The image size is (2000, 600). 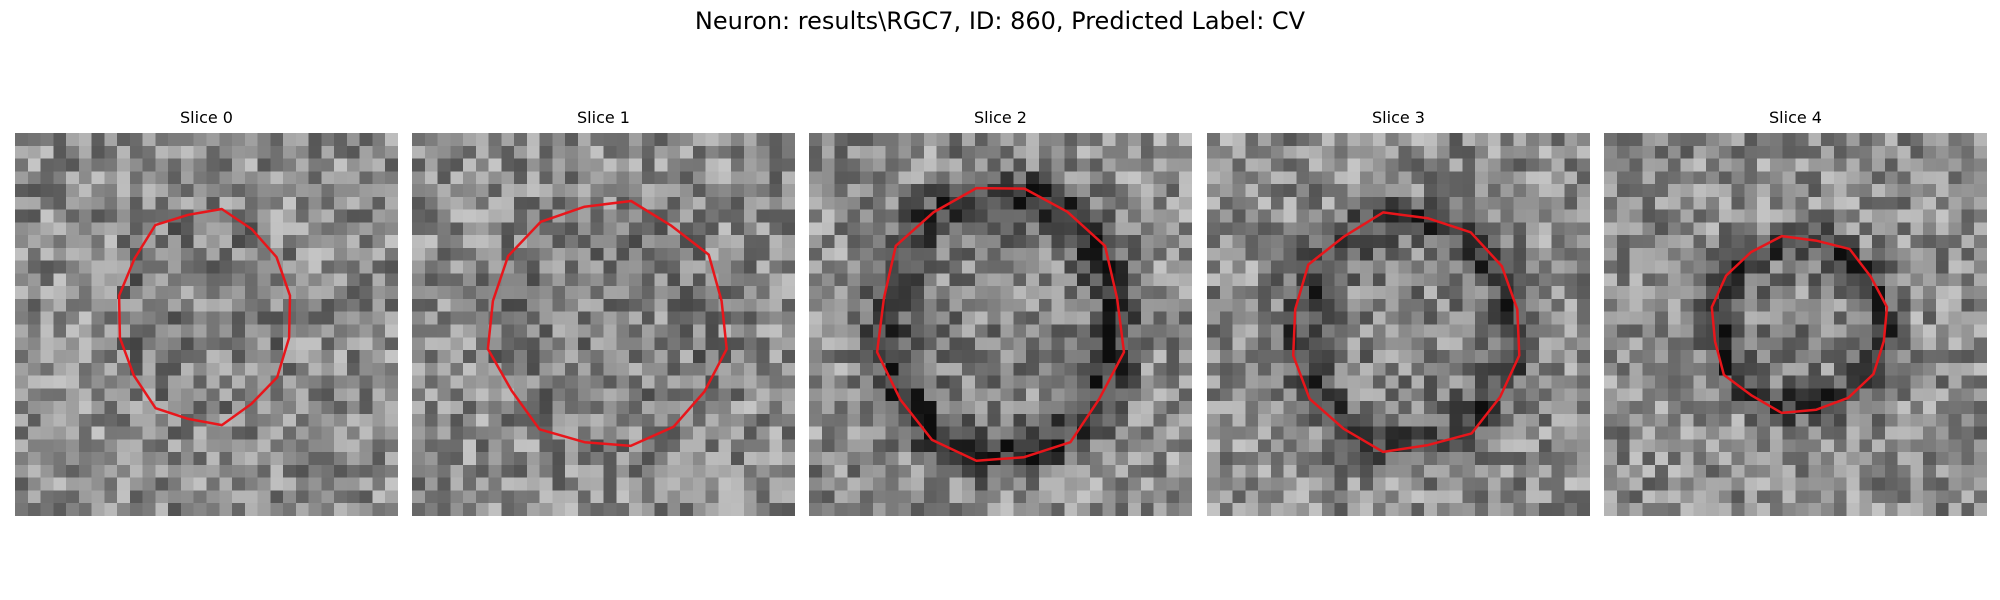 What do you see at coordinates (1795, 117) in the screenshot?
I see `slice-title: Slice 4` at bounding box center [1795, 117].